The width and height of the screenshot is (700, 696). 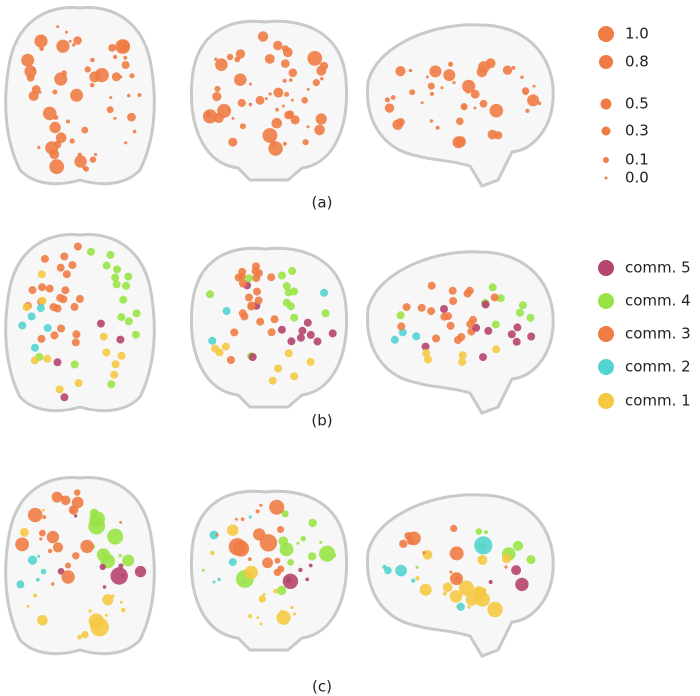 What do you see at coordinates (658, 301) in the screenshot?
I see `legend-label: comm. 4` at bounding box center [658, 301].